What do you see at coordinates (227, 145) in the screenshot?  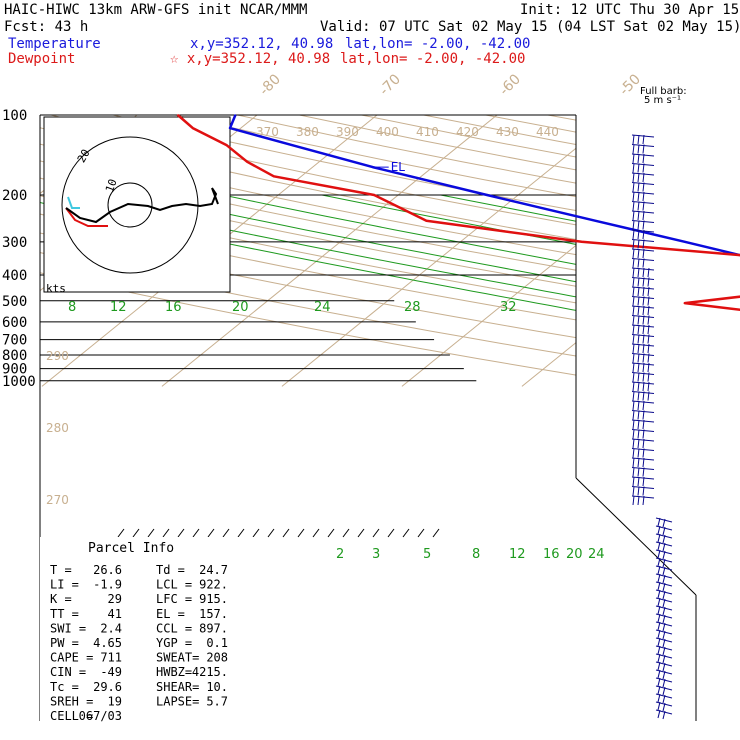 I see `dewpoint-point` at bounding box center [227, 145].